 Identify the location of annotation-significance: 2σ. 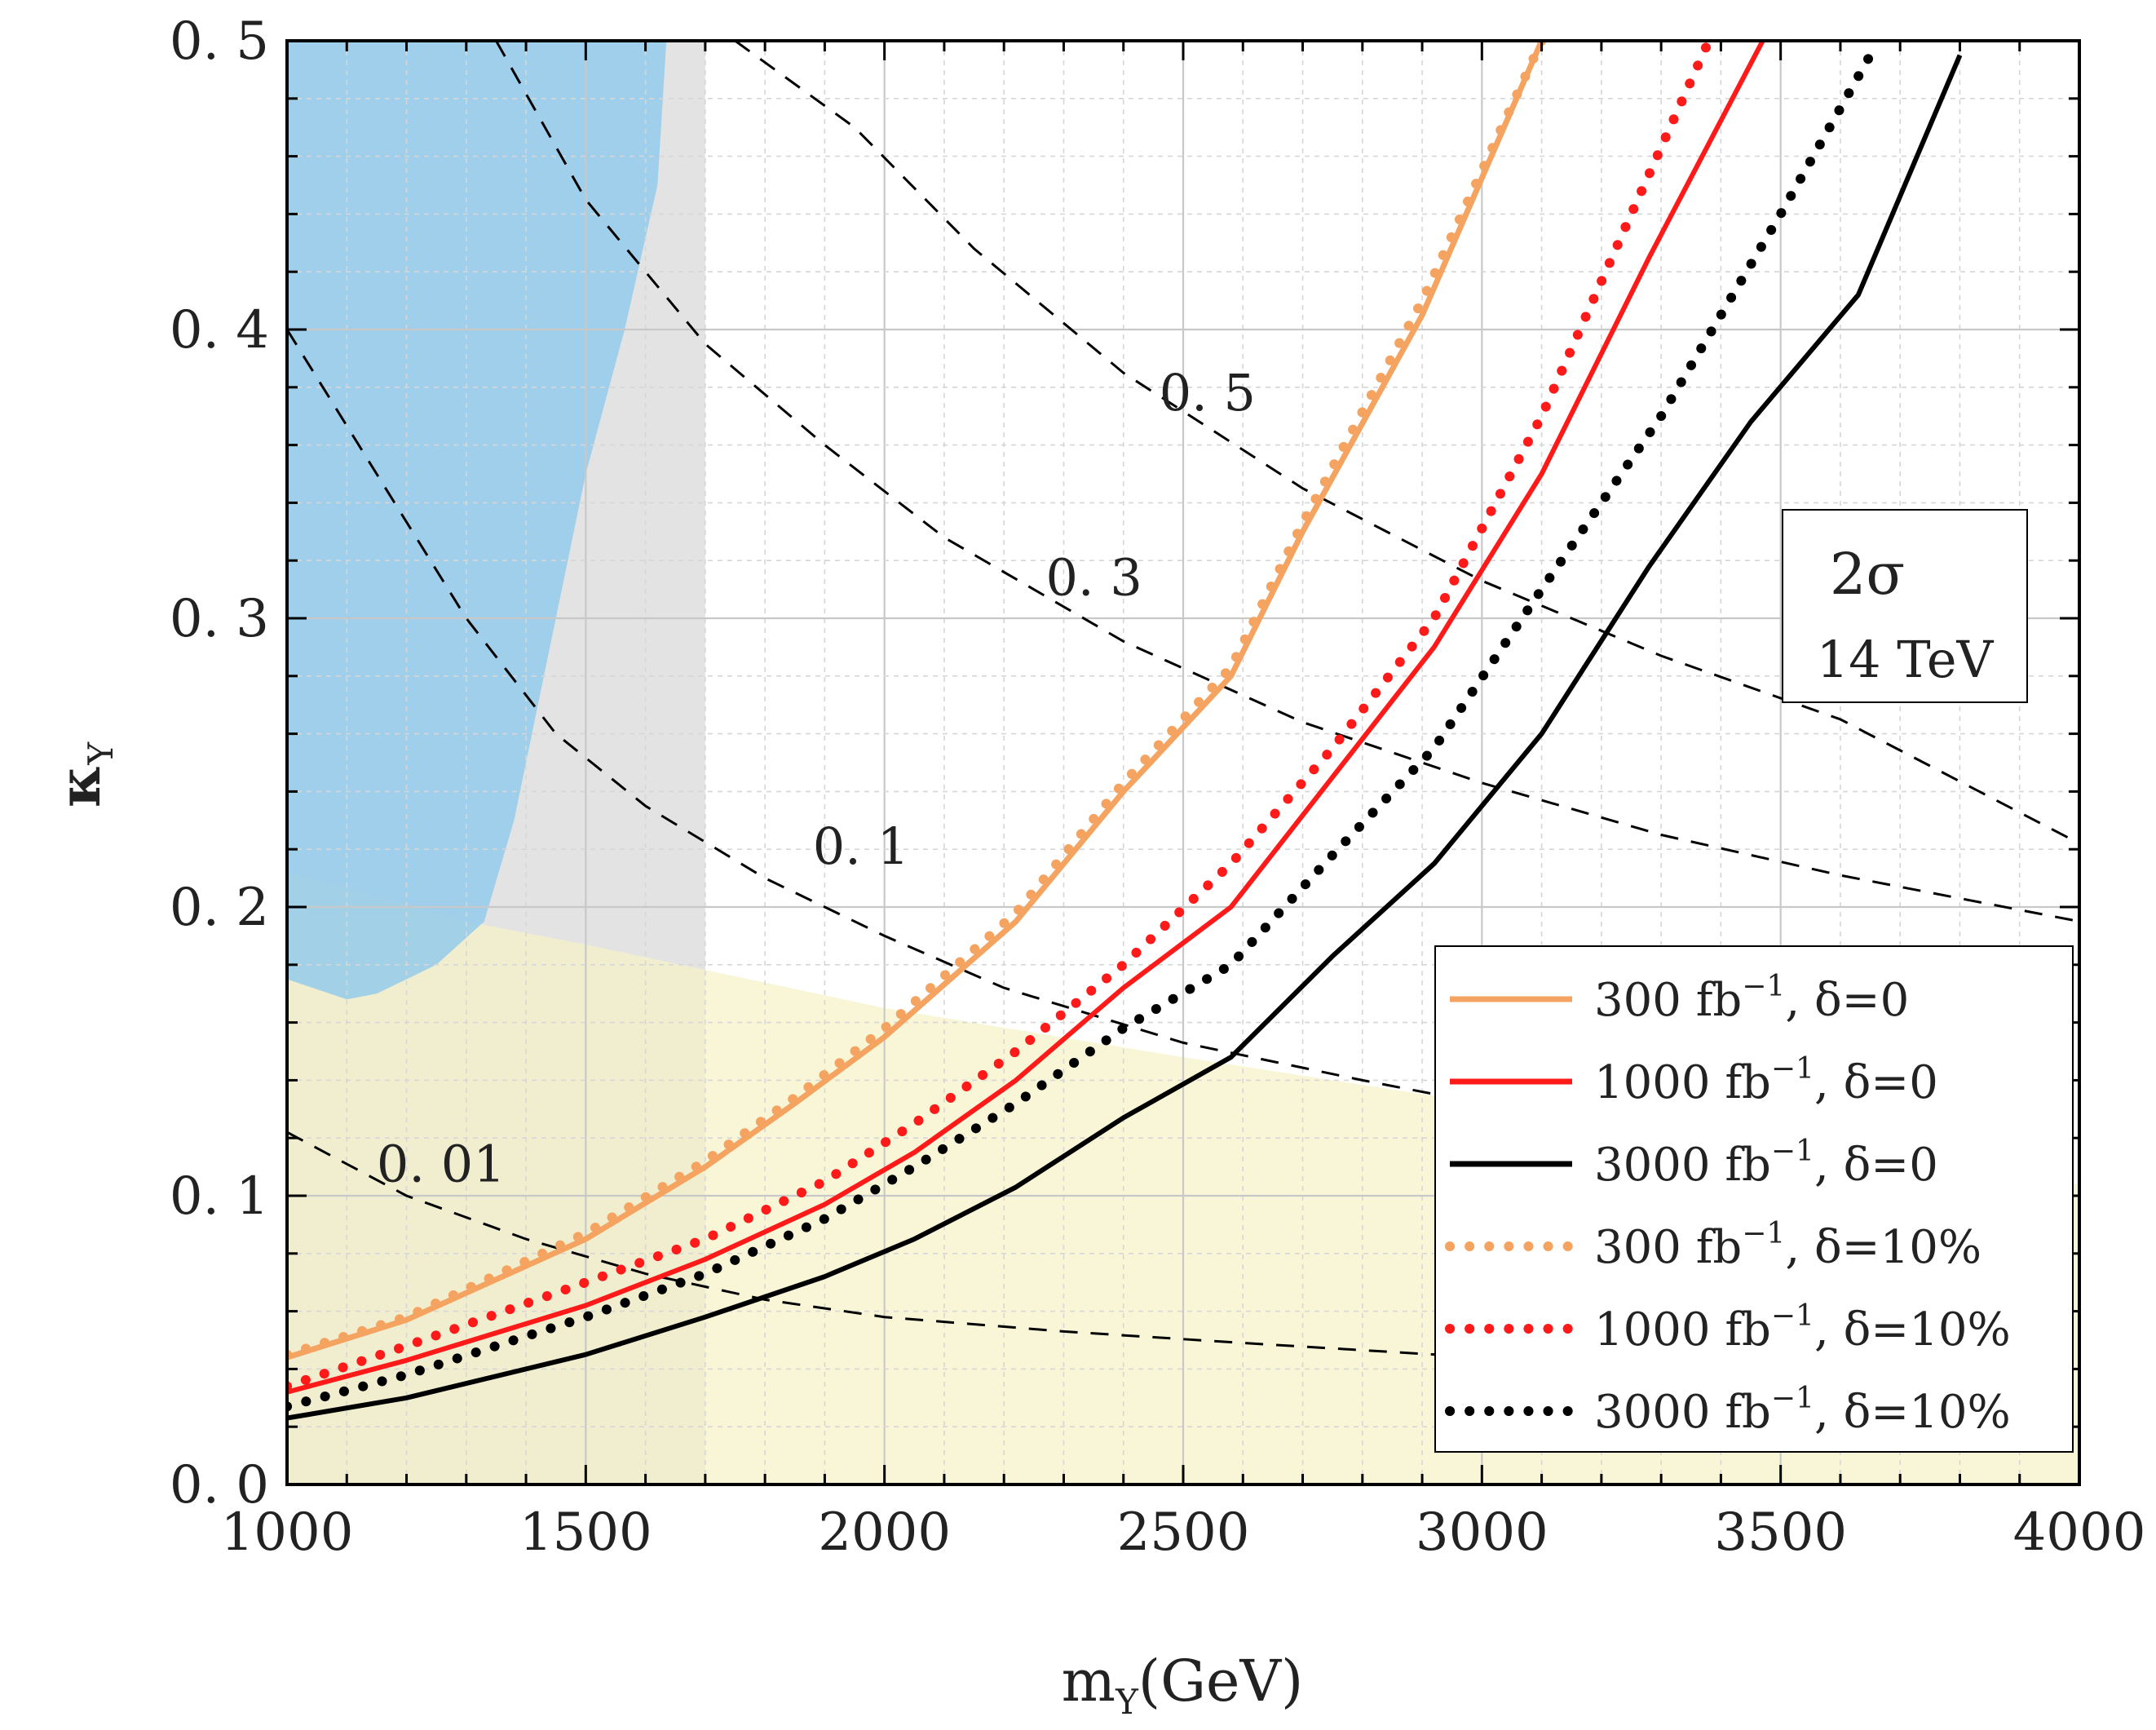
(1867, 574).